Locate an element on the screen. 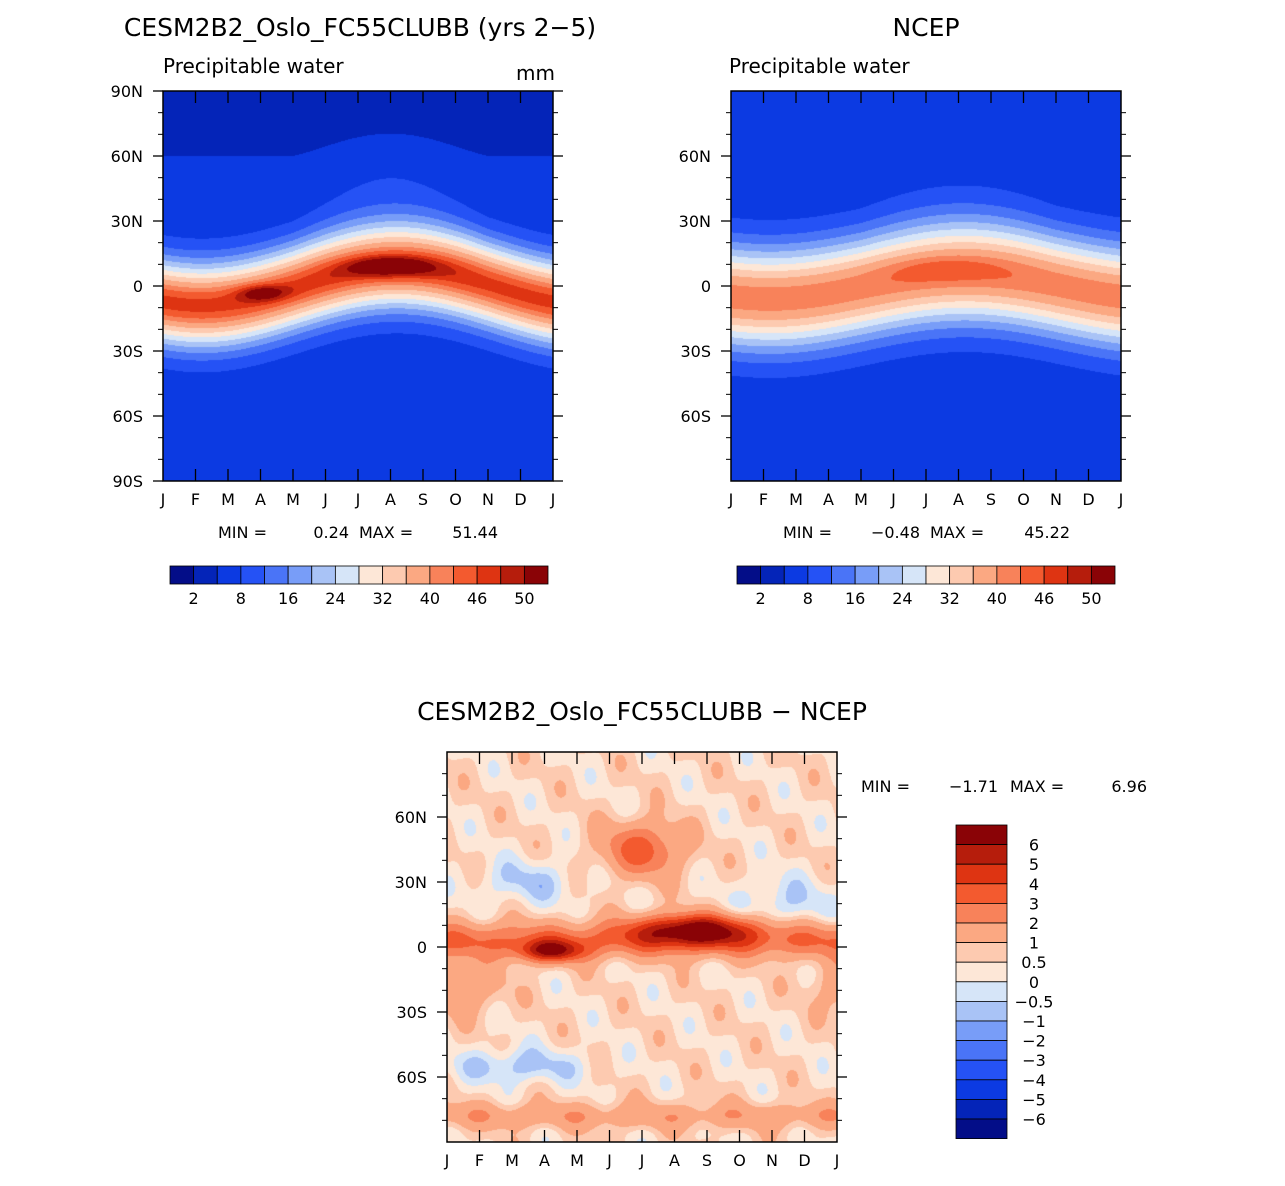 This screenshot has width=1285, height=1186. panel-obs-colorbar: 2 8 16 24 32 40 46 50 is located at coordinates (926, 586).